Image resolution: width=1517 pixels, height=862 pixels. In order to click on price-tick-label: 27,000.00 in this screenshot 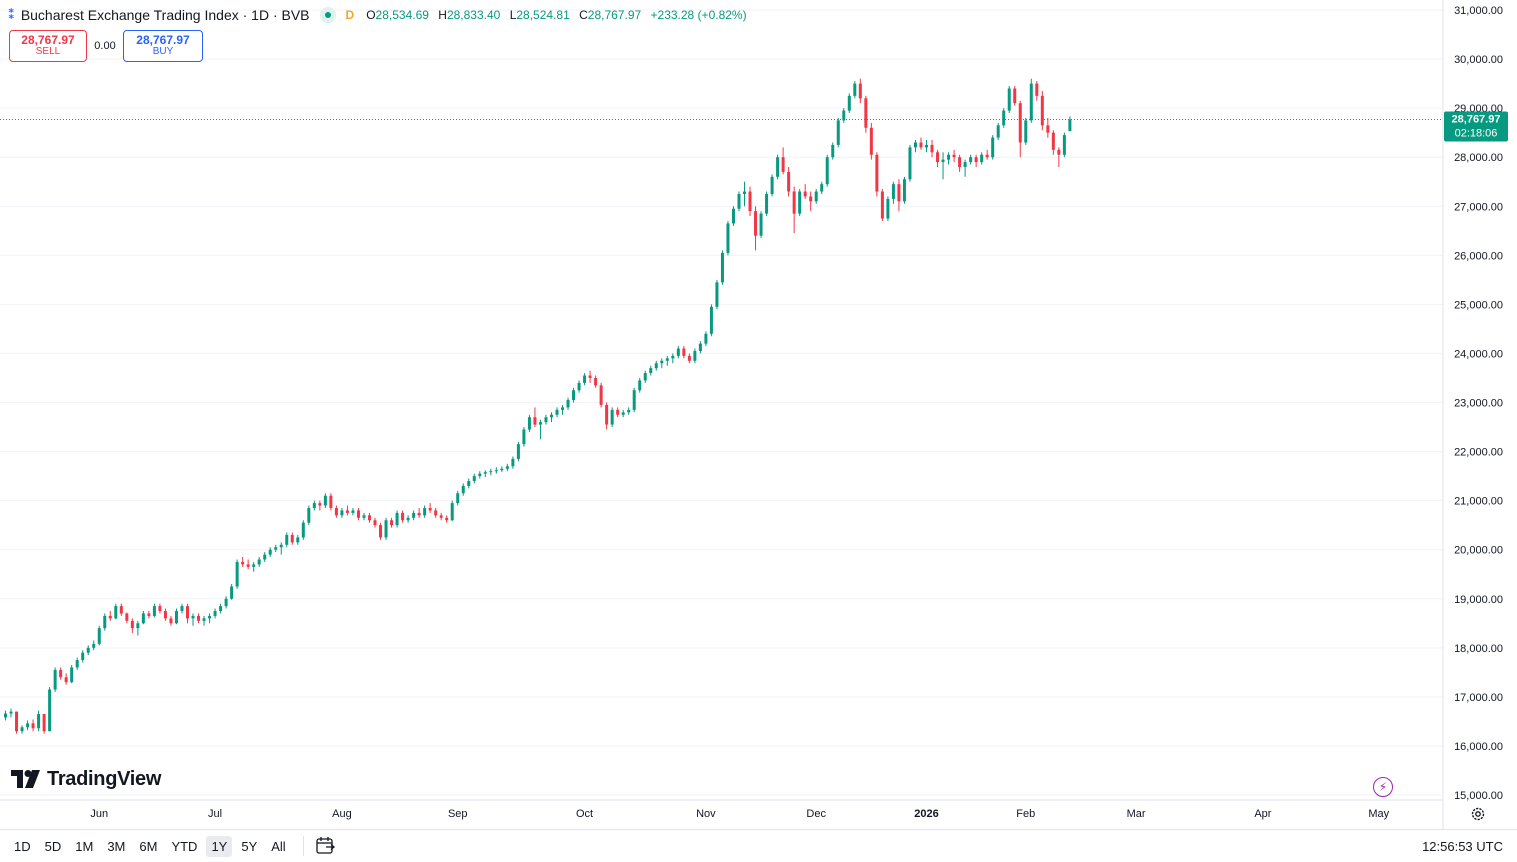, I will do `click(1478, 207)`.